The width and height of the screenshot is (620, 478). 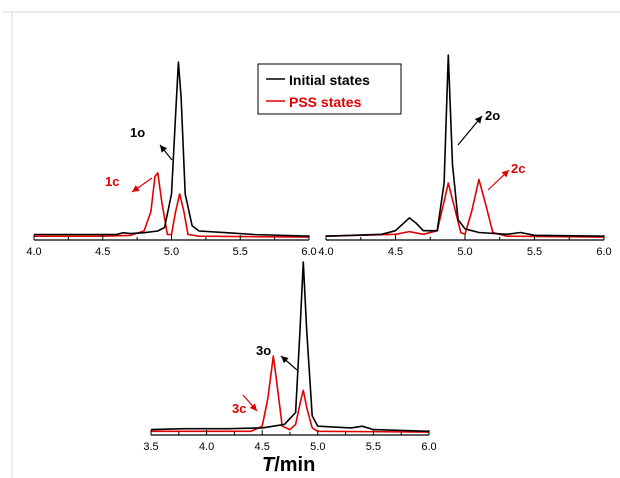 I want to click on x-tick-label-bottom: 3.5, so click(x=150, y=447).